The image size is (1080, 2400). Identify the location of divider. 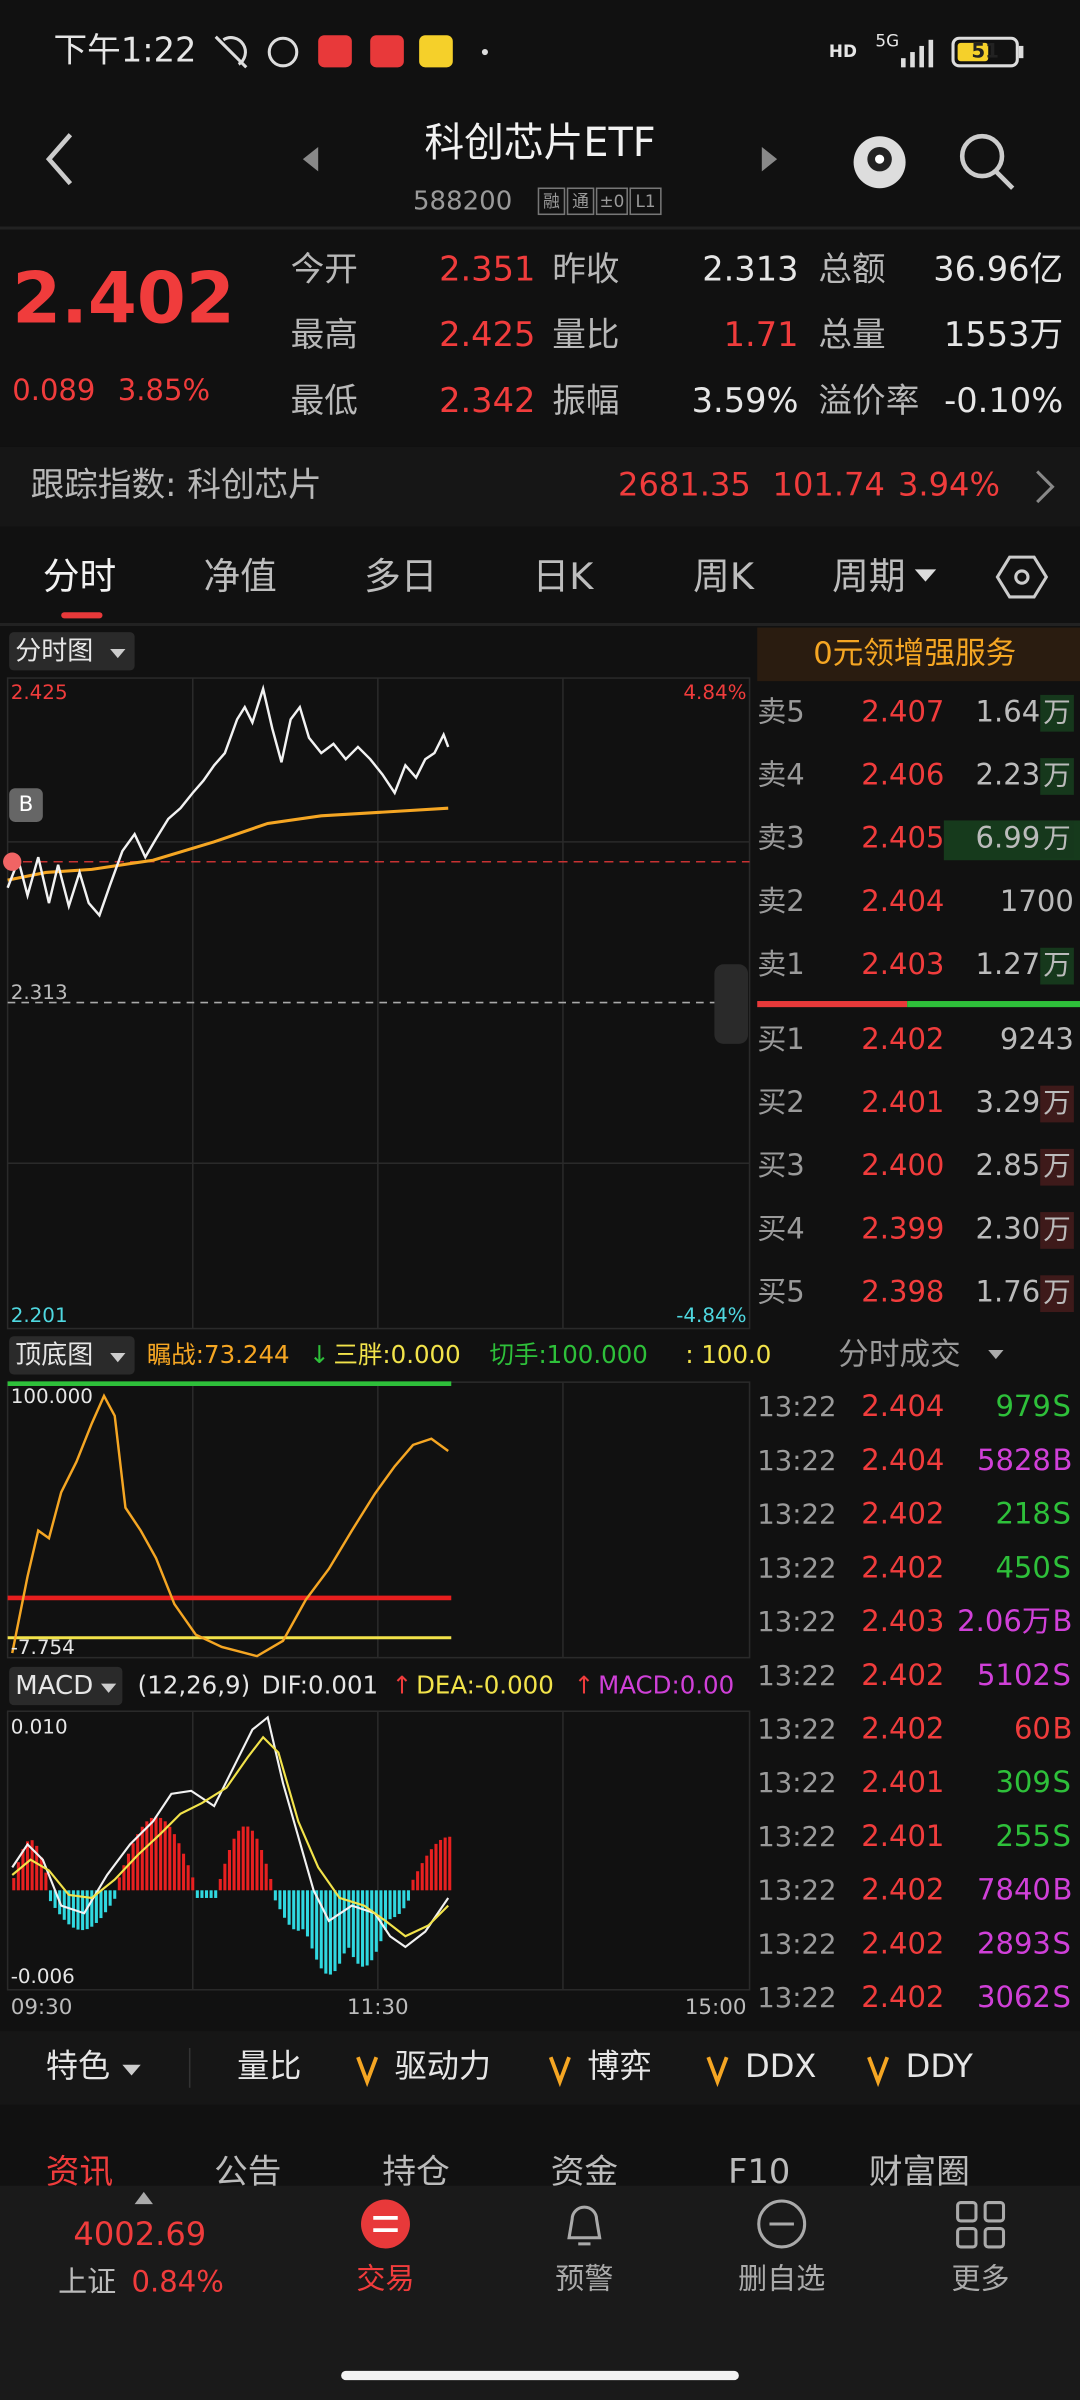
(540, 624).